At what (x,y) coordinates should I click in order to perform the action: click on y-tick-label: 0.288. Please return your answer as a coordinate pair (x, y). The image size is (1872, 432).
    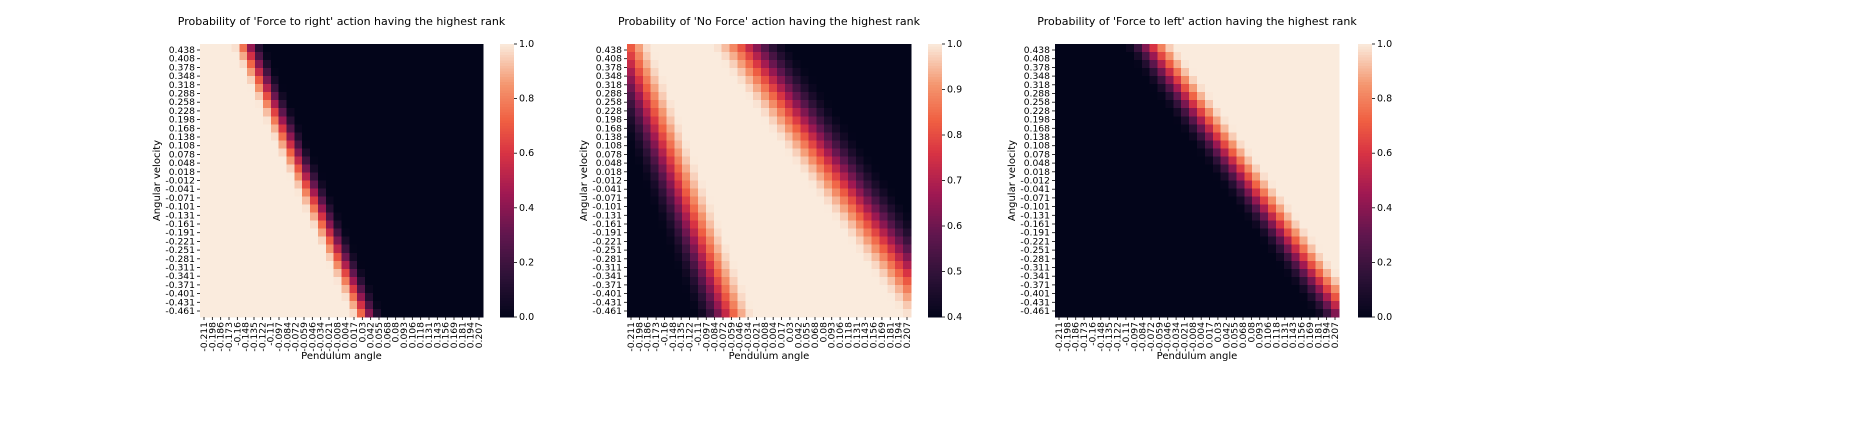
    Looking at the image, I should click on (182, 94).